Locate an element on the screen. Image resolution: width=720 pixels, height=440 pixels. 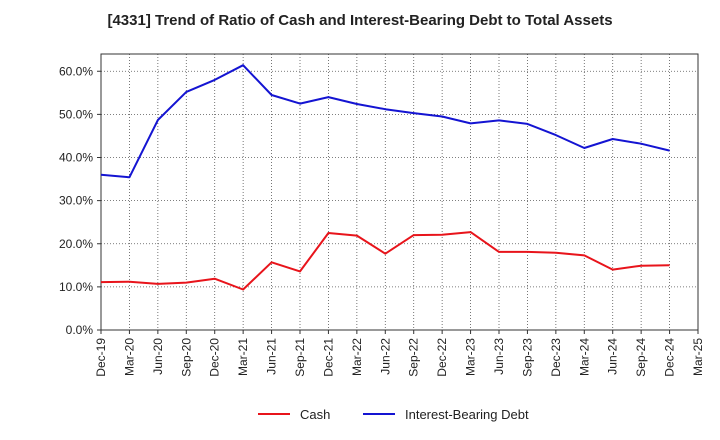
y-tick-label: 0.0% is located at coordinates (80, 330).